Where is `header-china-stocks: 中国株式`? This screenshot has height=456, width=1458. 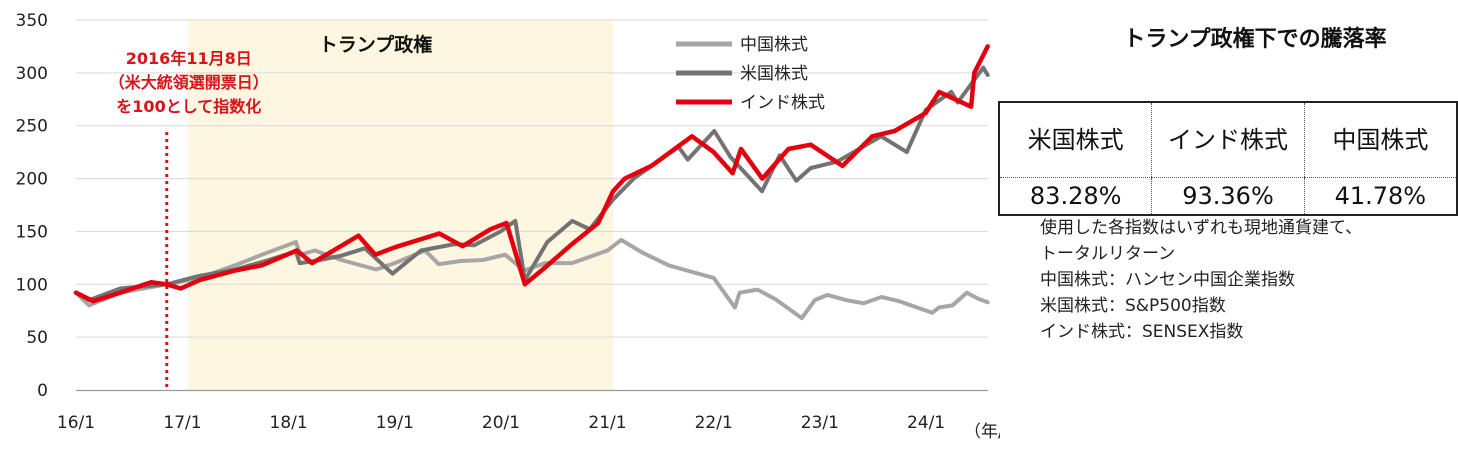
header-china-stocks: 中国株式 is located at coordinates (1380, 140).